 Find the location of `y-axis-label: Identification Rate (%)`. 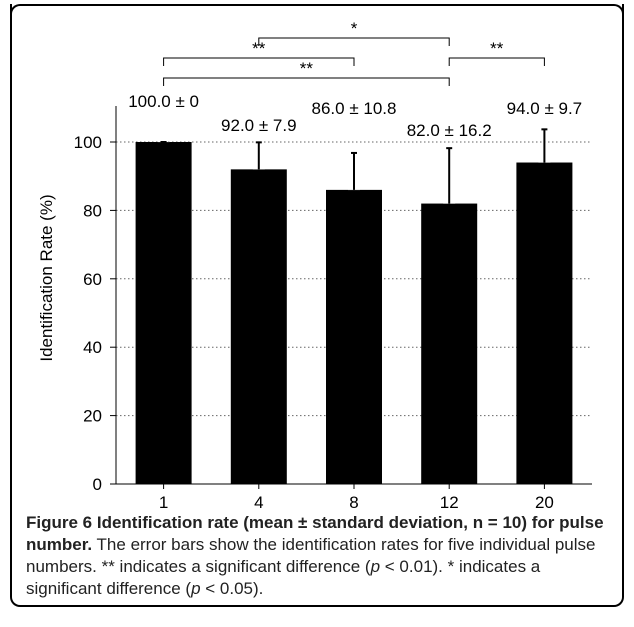

y-axis-label: Identification Rate (%) is located at coordinates (46, 277).